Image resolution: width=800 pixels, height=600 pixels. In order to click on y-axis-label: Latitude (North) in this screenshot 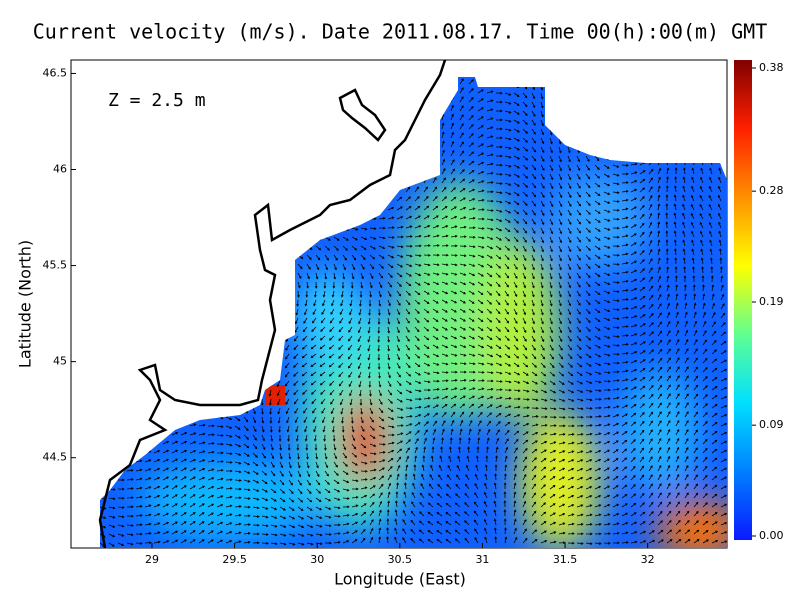, I will do `click(25, 304)`.